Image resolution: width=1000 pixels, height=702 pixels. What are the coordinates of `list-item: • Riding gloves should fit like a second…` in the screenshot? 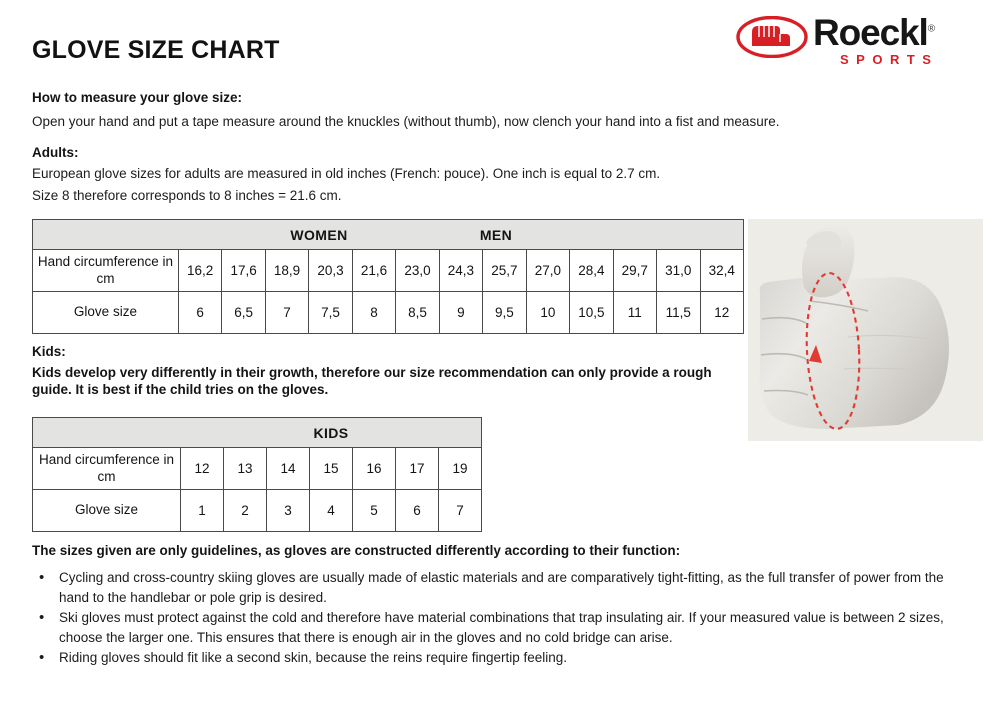 It's located at (504, 658).